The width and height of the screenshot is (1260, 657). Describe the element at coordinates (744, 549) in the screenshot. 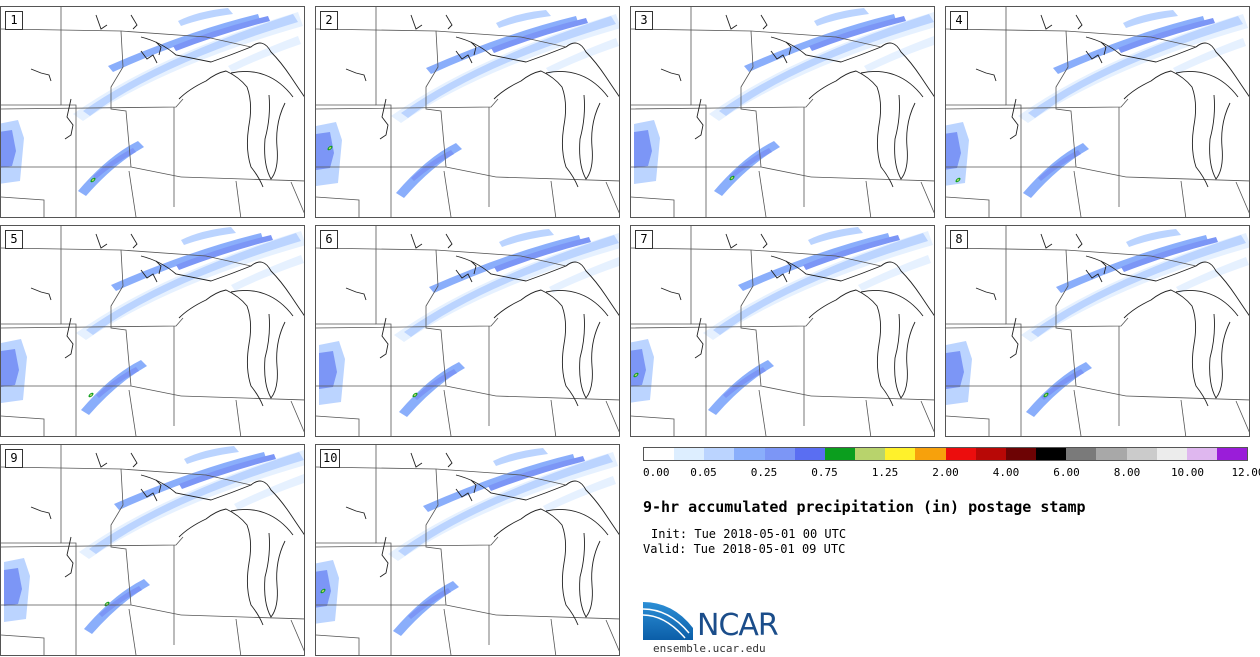

I see `valid-time: Valid: Tue 2018-05-01 09 UTC` at that location.